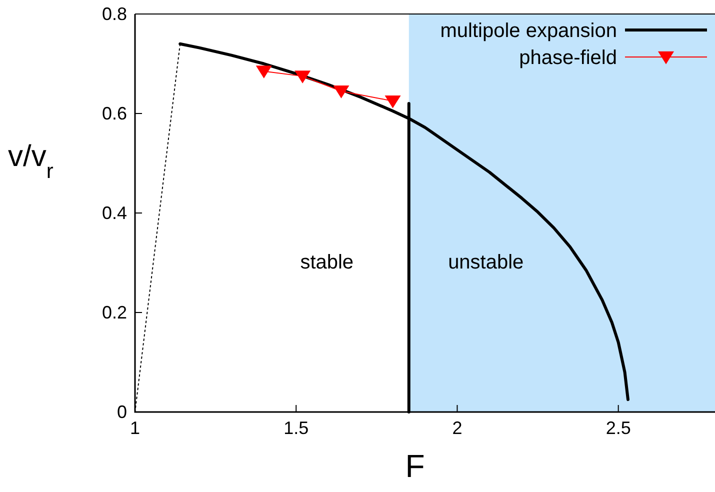 This screenshot has height=492, width=715. What do you see at coordinates (327, 263) in the screenshot?
I see `annotation: stable` at bounding box center [327, 263].